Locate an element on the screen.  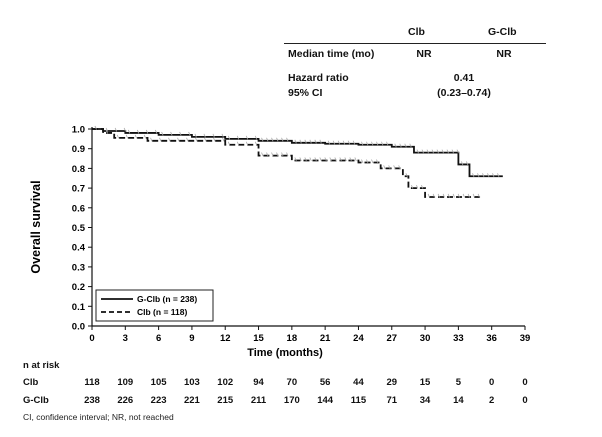
y-tick-label: 0.1 is located at coordinates (79, 307).